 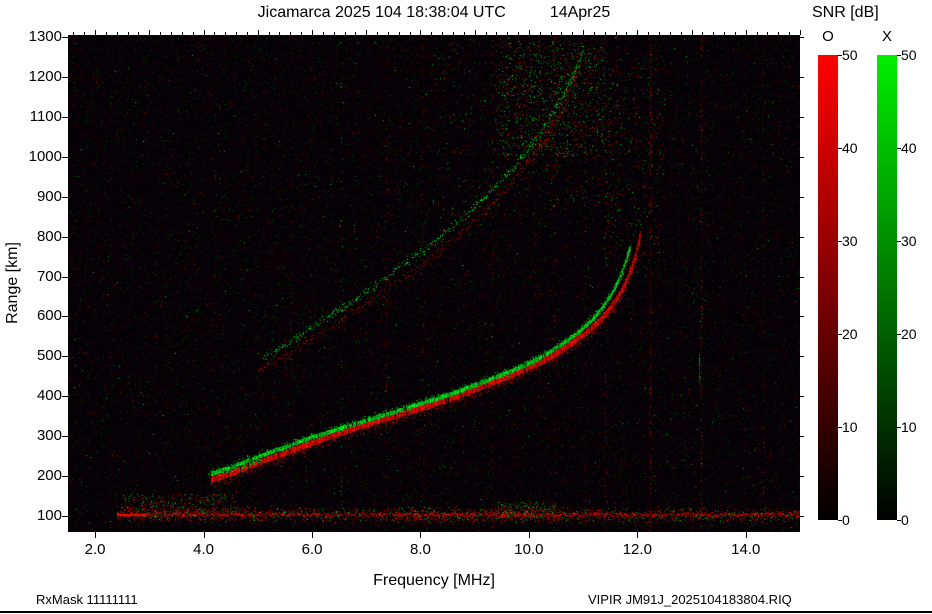 What do you see at coordinates (845, 12) in the screenshot?
I see `colorbar-title: SNR [dB]` at bounding box center [845, 12].